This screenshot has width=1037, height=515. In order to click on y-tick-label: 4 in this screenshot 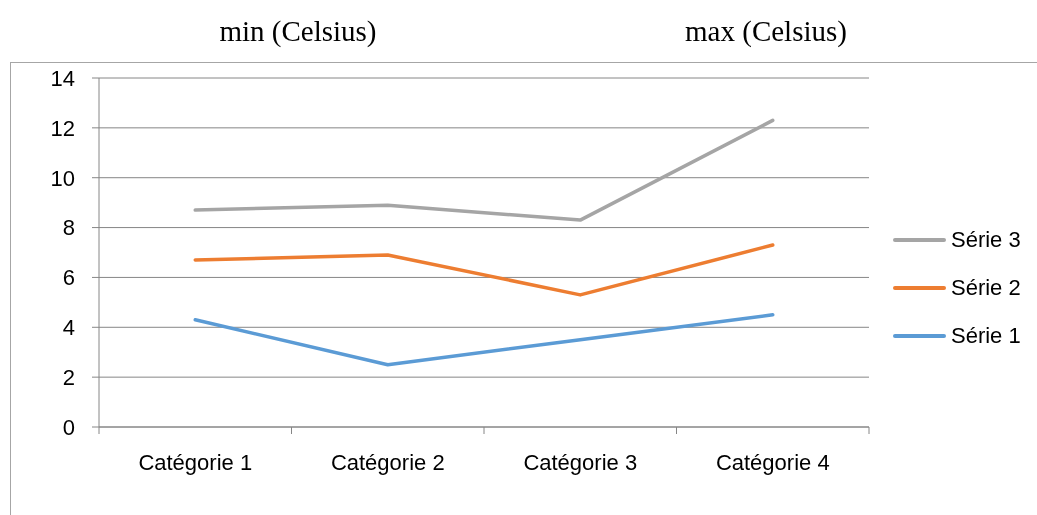, I will do `click(68, 328)`.